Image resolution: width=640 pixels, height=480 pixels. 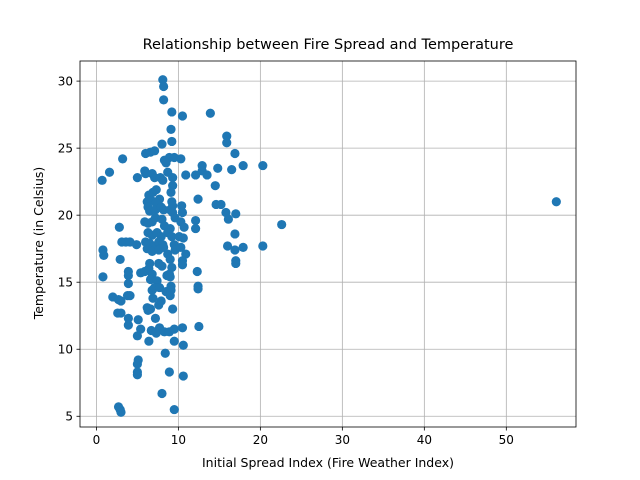 I want to click on x-tick-label: 10, so click(x=178, y=440).